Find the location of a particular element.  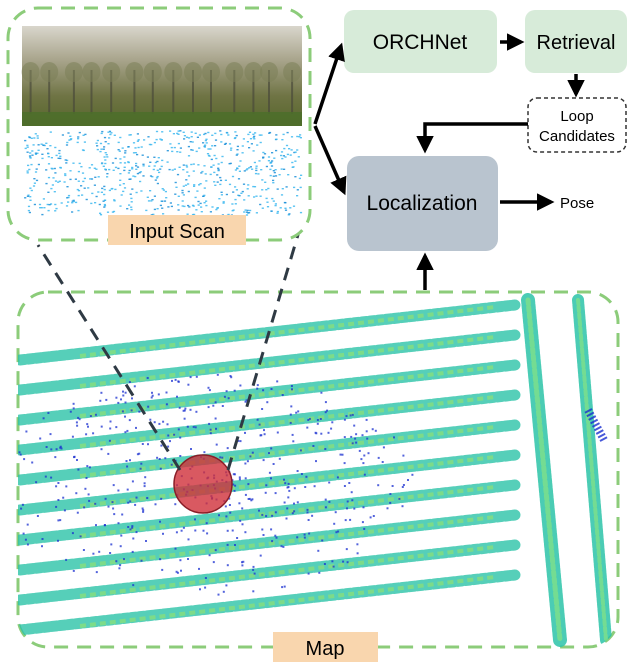

retrieval-node: Retrieval is located at coordinates (576, 41).